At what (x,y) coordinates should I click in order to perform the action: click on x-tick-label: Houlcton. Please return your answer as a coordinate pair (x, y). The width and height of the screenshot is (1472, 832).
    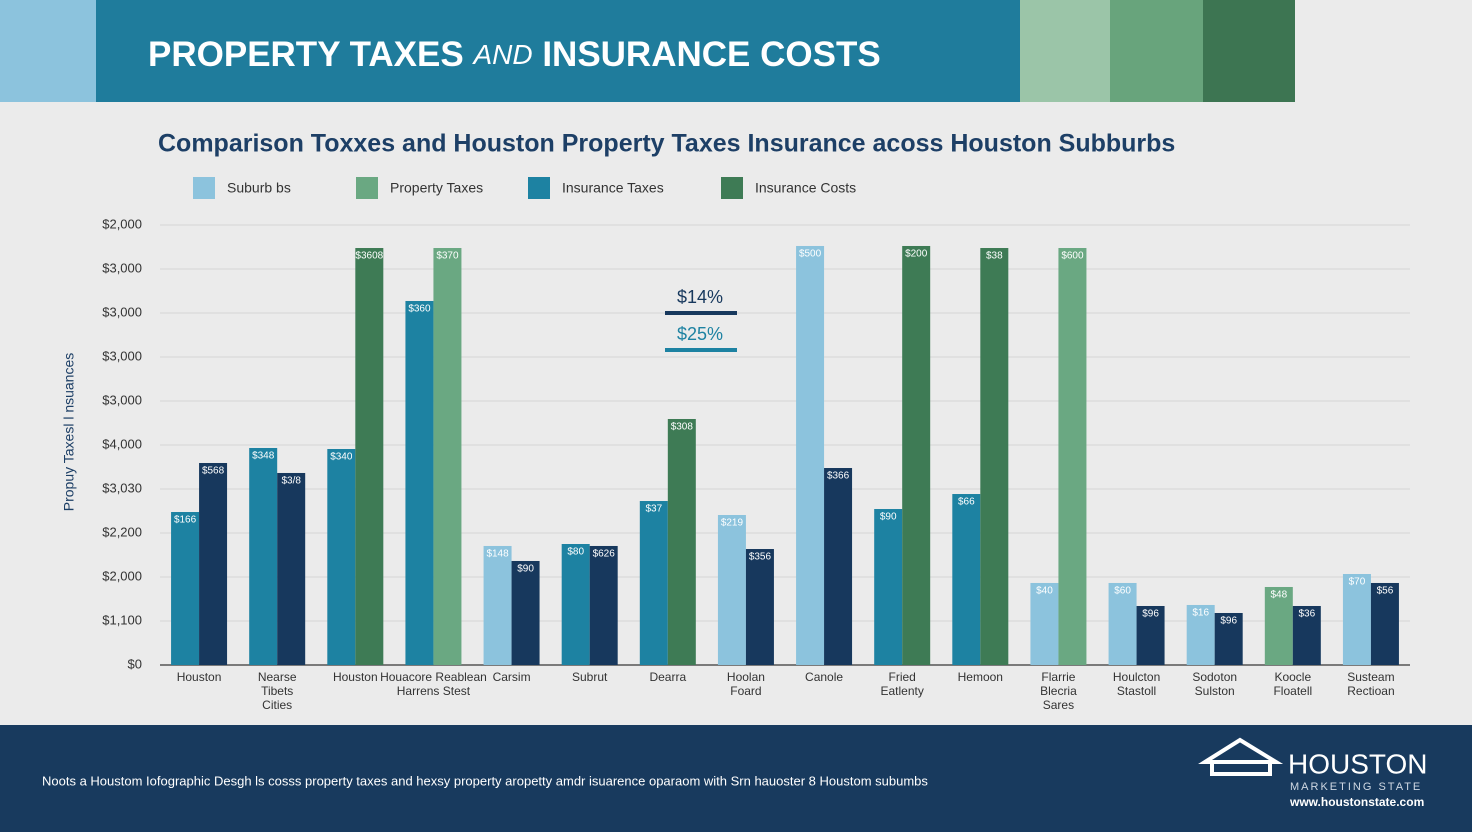
    Looking at the image, I should click on (1136, 677).